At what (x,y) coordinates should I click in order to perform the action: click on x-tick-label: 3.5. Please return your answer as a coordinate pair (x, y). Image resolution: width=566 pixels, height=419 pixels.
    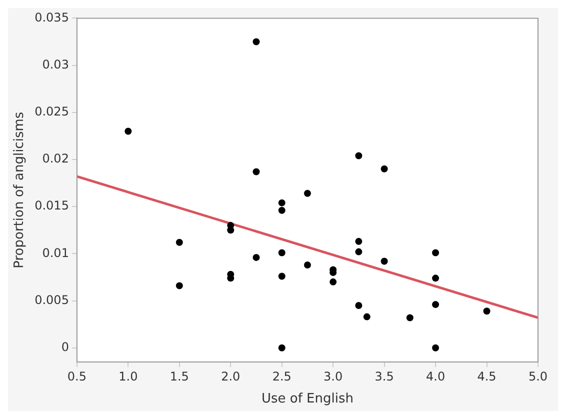
    Looking at the image, I should click on (384, 376).